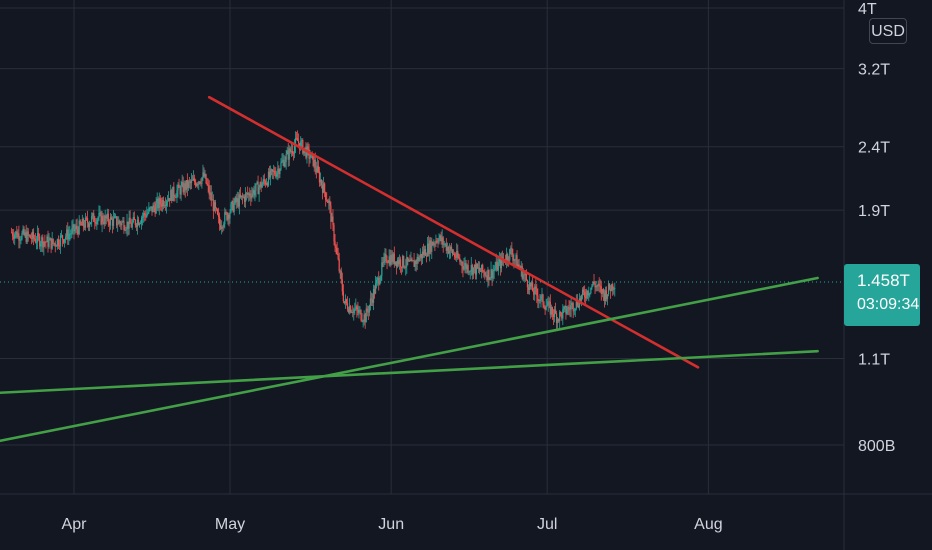  I want to click on time-scale: Apr May Jun Jul Aug, so click(392, 524).